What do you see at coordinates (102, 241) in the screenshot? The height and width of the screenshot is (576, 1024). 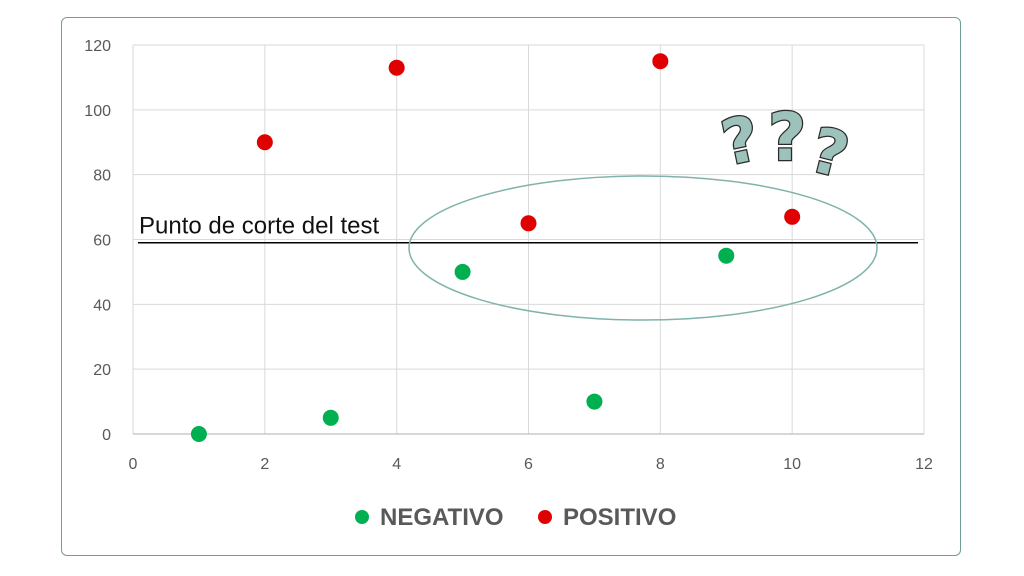 I see `y-tick-label: 60` at bounding box center [102, 241].